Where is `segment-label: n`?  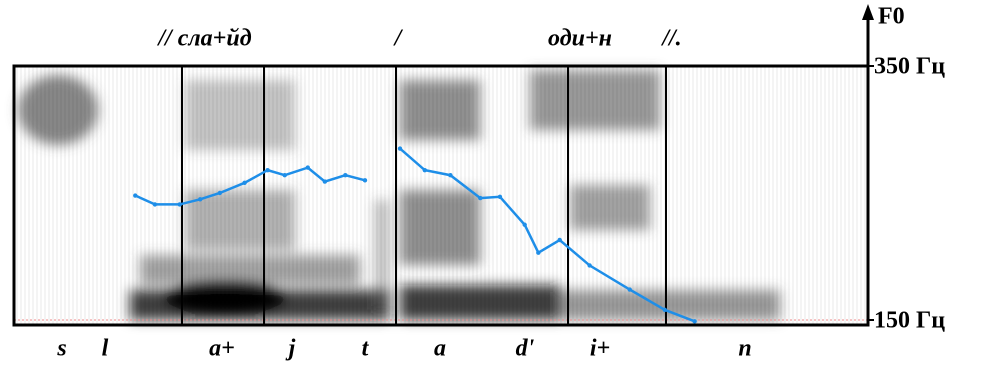
segment-label: n is located at coordinates (744, 349).